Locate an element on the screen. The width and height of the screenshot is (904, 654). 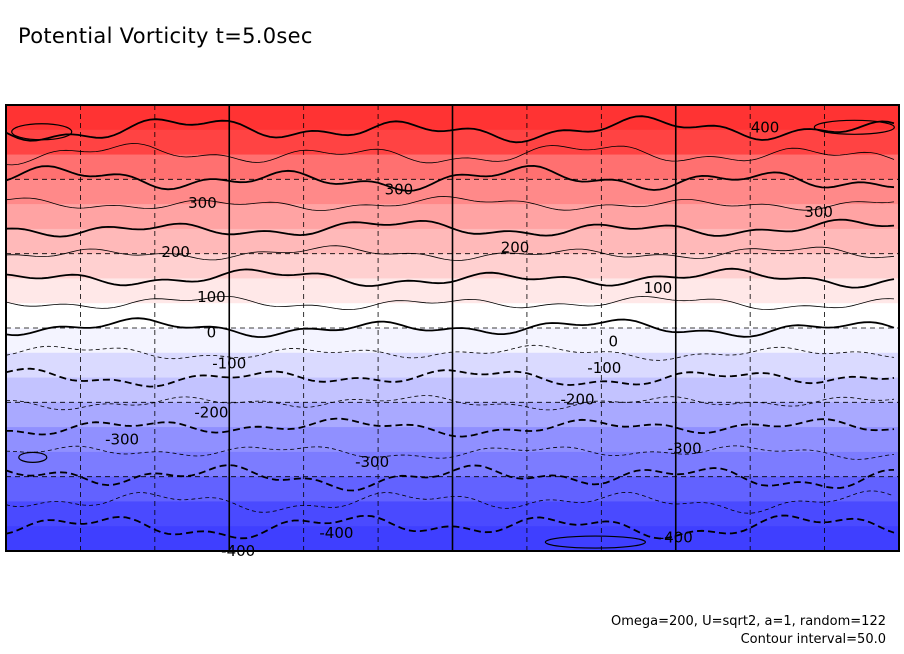
parameters-note: Omega=200, U=sqrt2, a=1, random=122 is located at coordinates (748, 621).